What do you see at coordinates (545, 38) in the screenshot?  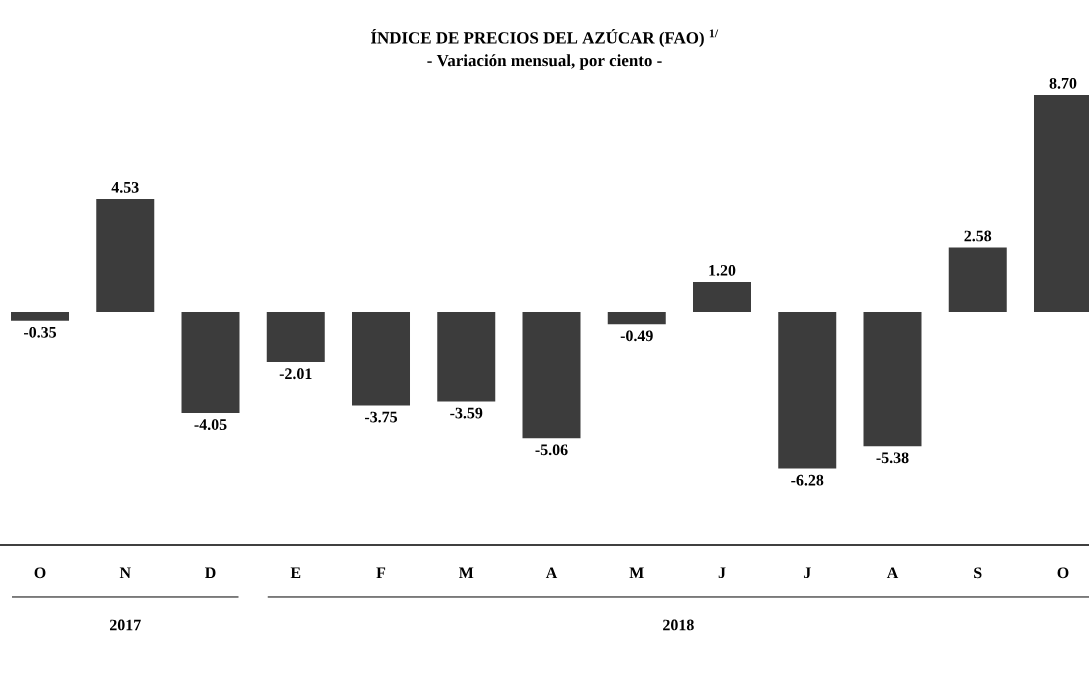 I see `chart-title: ÍNDICE DE PRECIOS DEL AZÚCAR (FAO) $^{1/}$` at bounding box center [545, 38].